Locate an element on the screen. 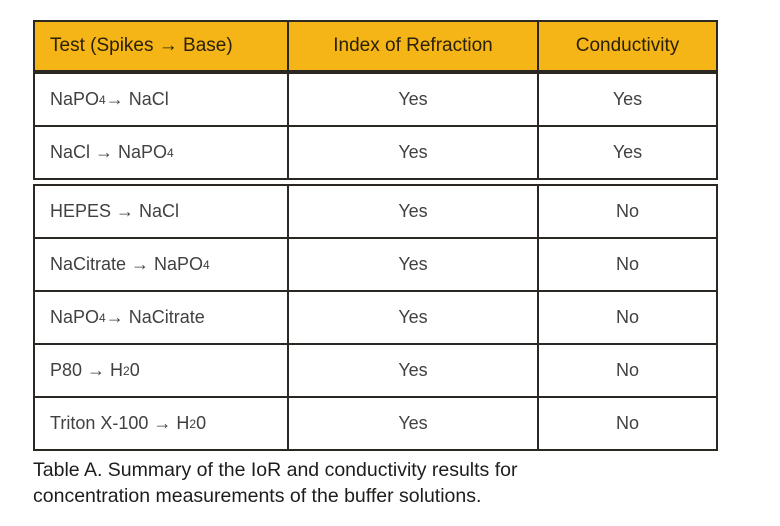 The height and width of the screenshot is (526, 780). table-row: NaCitrate → NaPO 4 Yes No is located at coordinates (375, 263).